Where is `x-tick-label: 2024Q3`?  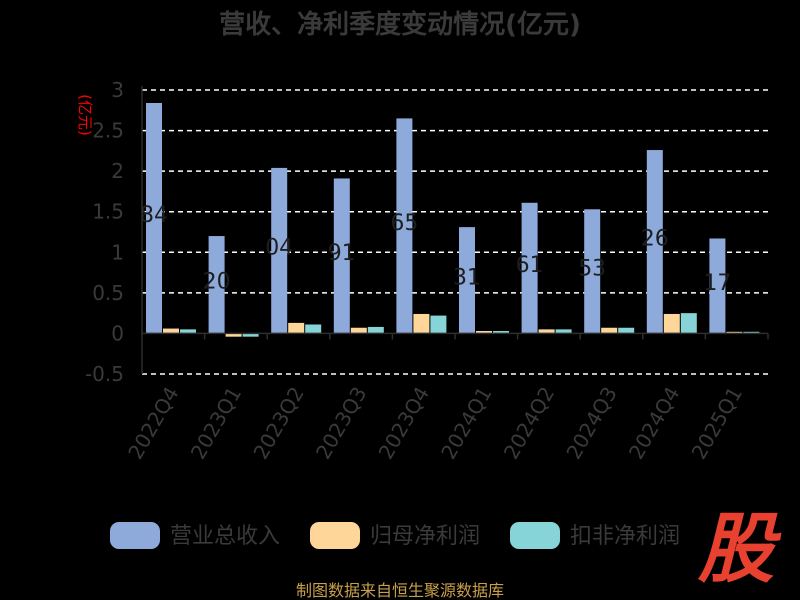
x-tick-label: 2024Q3 is located at coordinates (591, 423).